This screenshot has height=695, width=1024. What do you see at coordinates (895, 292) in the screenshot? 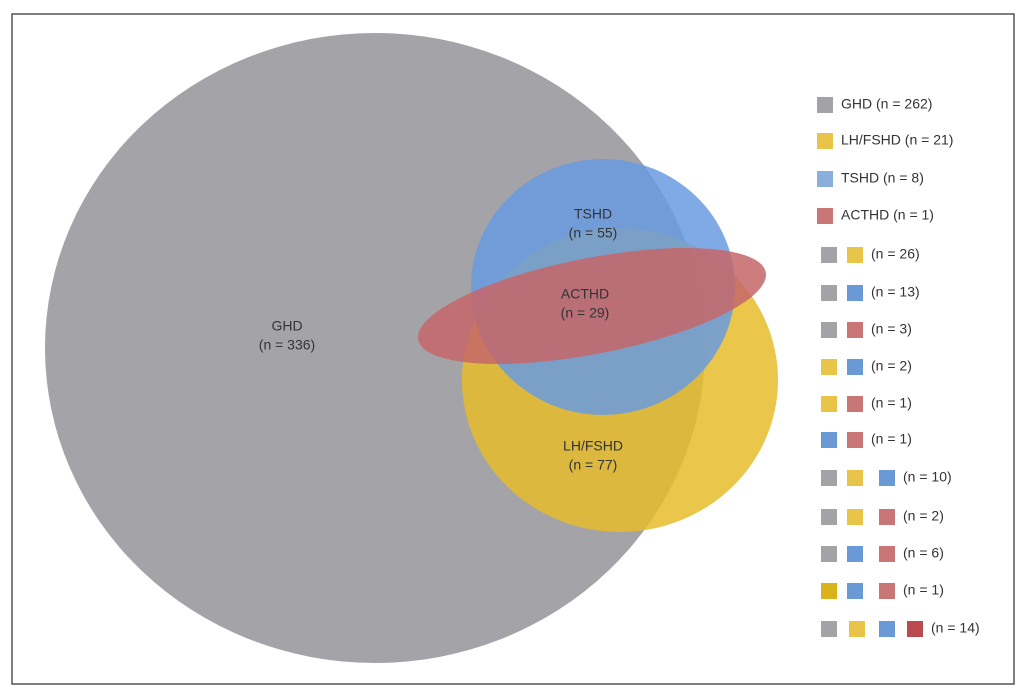
I see `legend-label: (n = 13)` at bounding box center [895, 292].